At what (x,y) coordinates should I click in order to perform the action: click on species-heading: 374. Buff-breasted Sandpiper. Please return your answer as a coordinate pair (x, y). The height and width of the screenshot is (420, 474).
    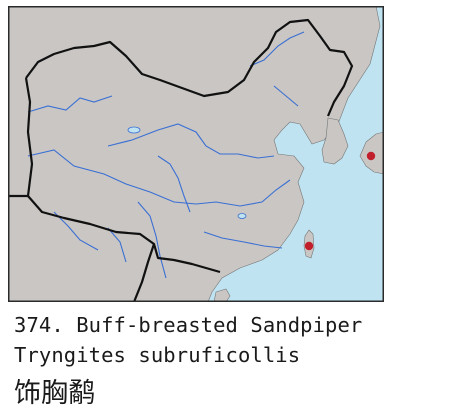
    Looking at the image, I should click on (188, 325).